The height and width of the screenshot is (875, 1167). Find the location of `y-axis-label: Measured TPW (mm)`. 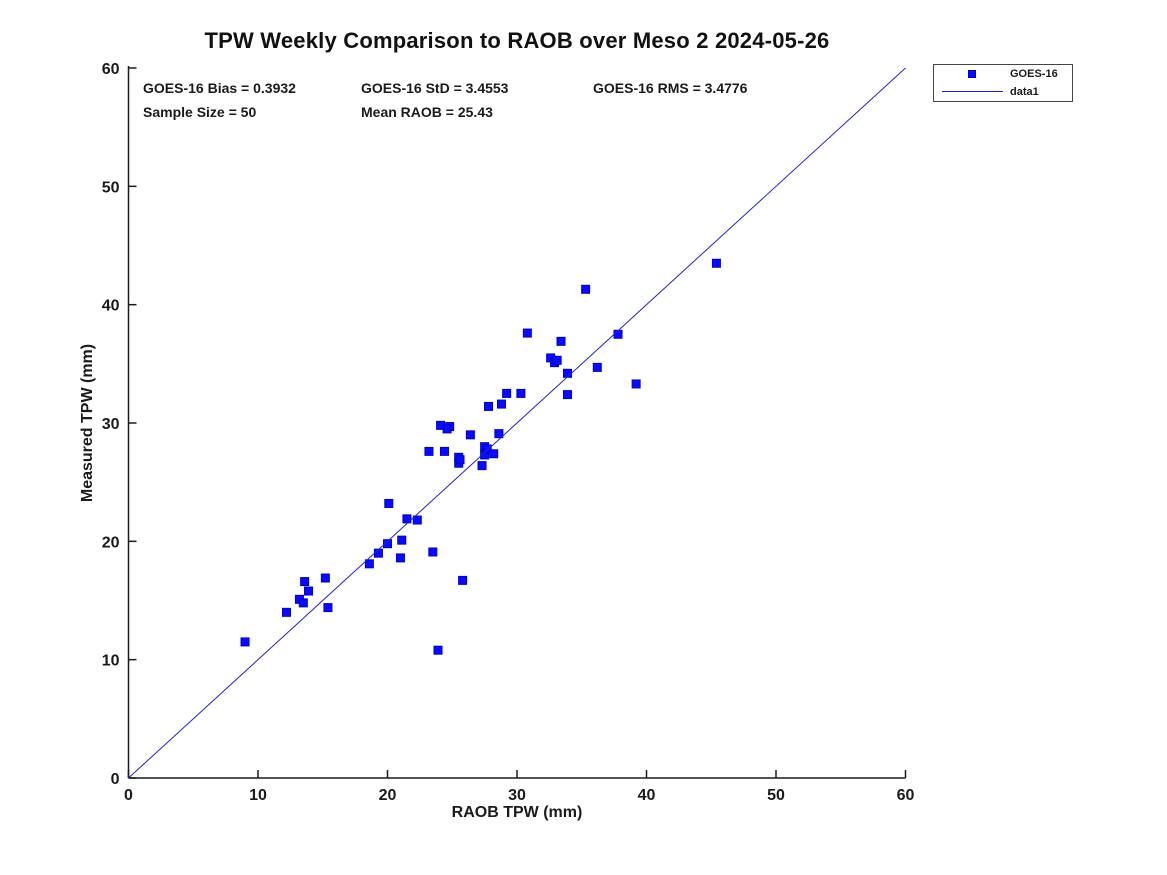

y-axis-label: Measured TPW (mm) is located at coordinates (87, 423).